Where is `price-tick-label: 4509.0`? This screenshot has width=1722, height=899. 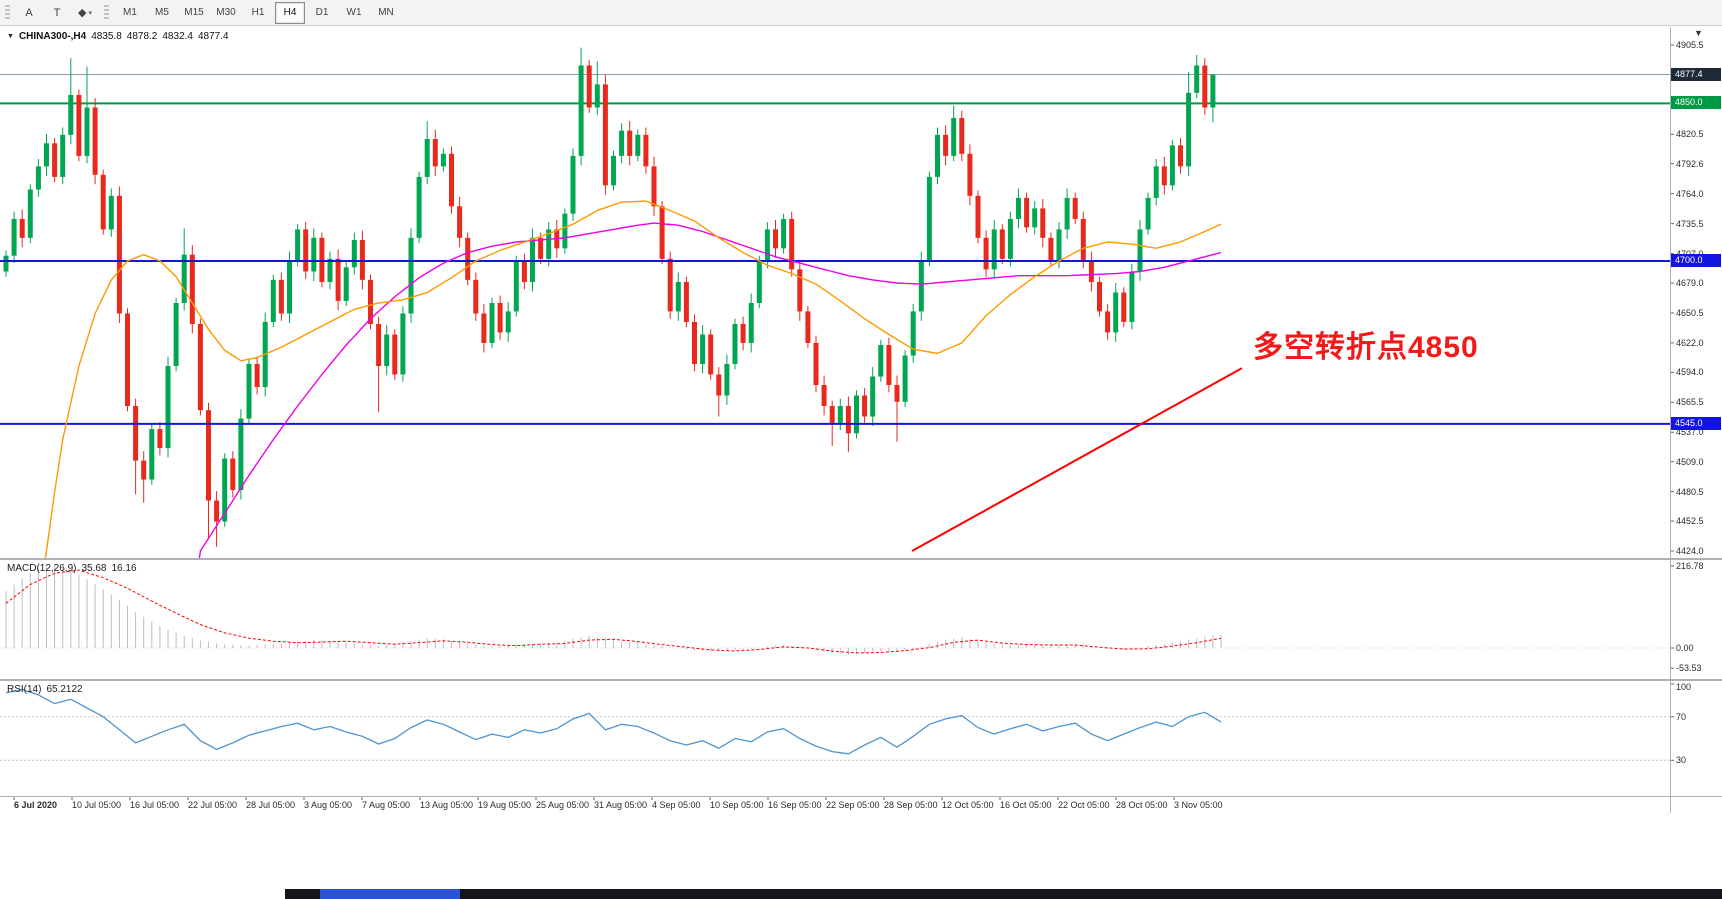 price-tick-label: 4509.0 is located at coordinates (1690, 461).